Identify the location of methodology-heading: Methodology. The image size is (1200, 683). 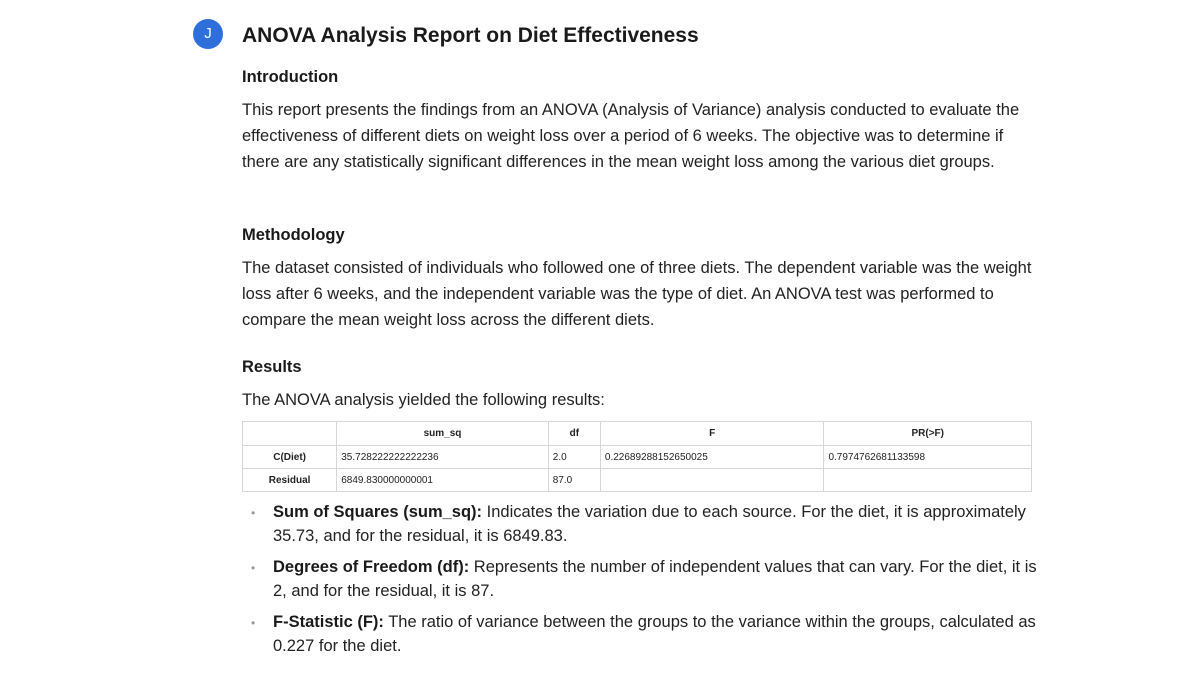
(293, 235).